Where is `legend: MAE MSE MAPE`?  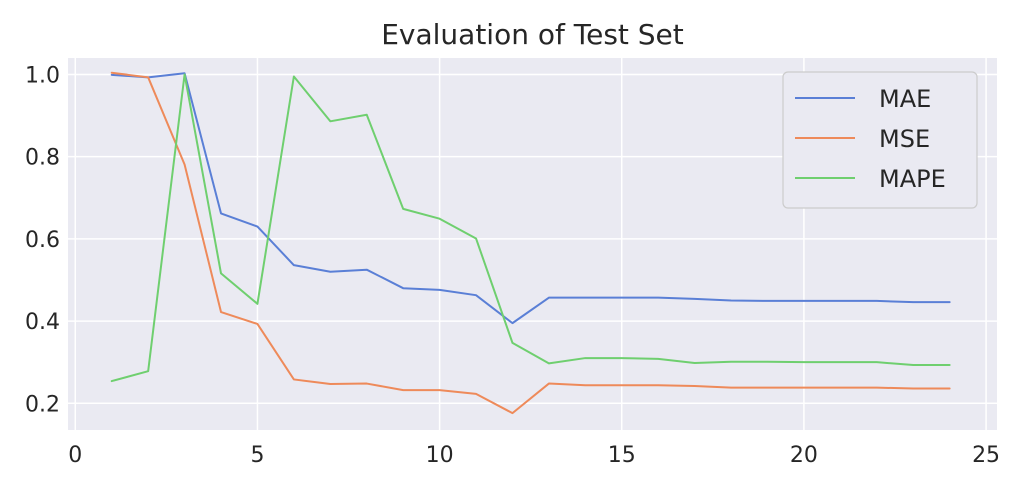 legend: MAE MSE MAPE is located at coordinates (880, 140).